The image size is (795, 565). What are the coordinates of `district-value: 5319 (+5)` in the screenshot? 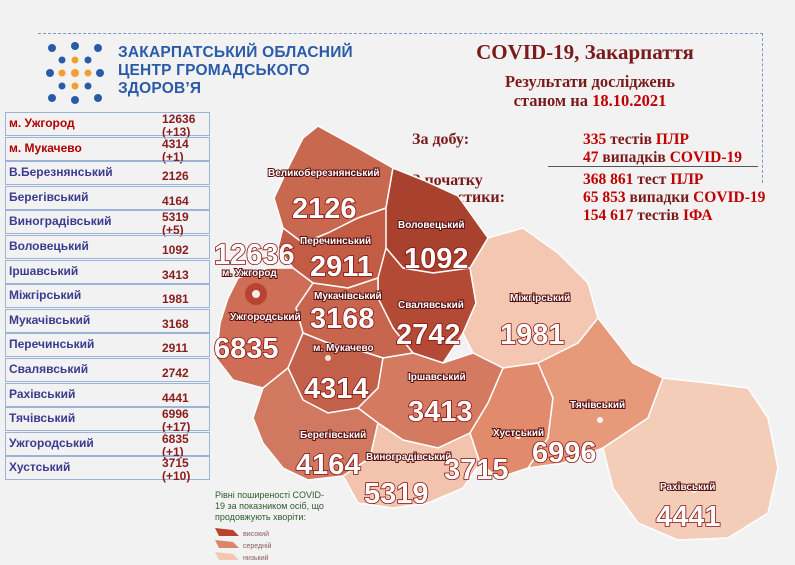 It's located at (175, 224).